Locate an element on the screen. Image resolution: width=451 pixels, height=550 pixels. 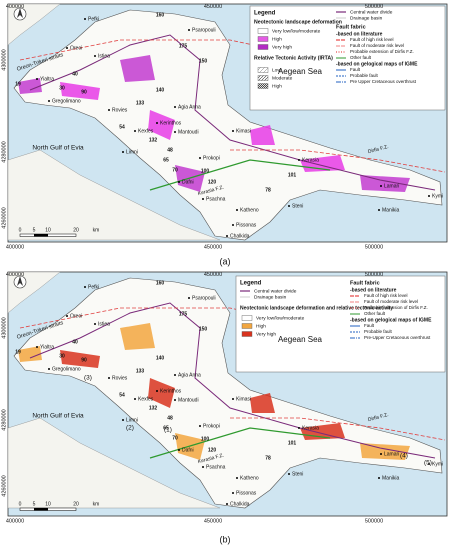
label: Relative Tectonic Activity (IRTA) is located at coordinates (293, 58).